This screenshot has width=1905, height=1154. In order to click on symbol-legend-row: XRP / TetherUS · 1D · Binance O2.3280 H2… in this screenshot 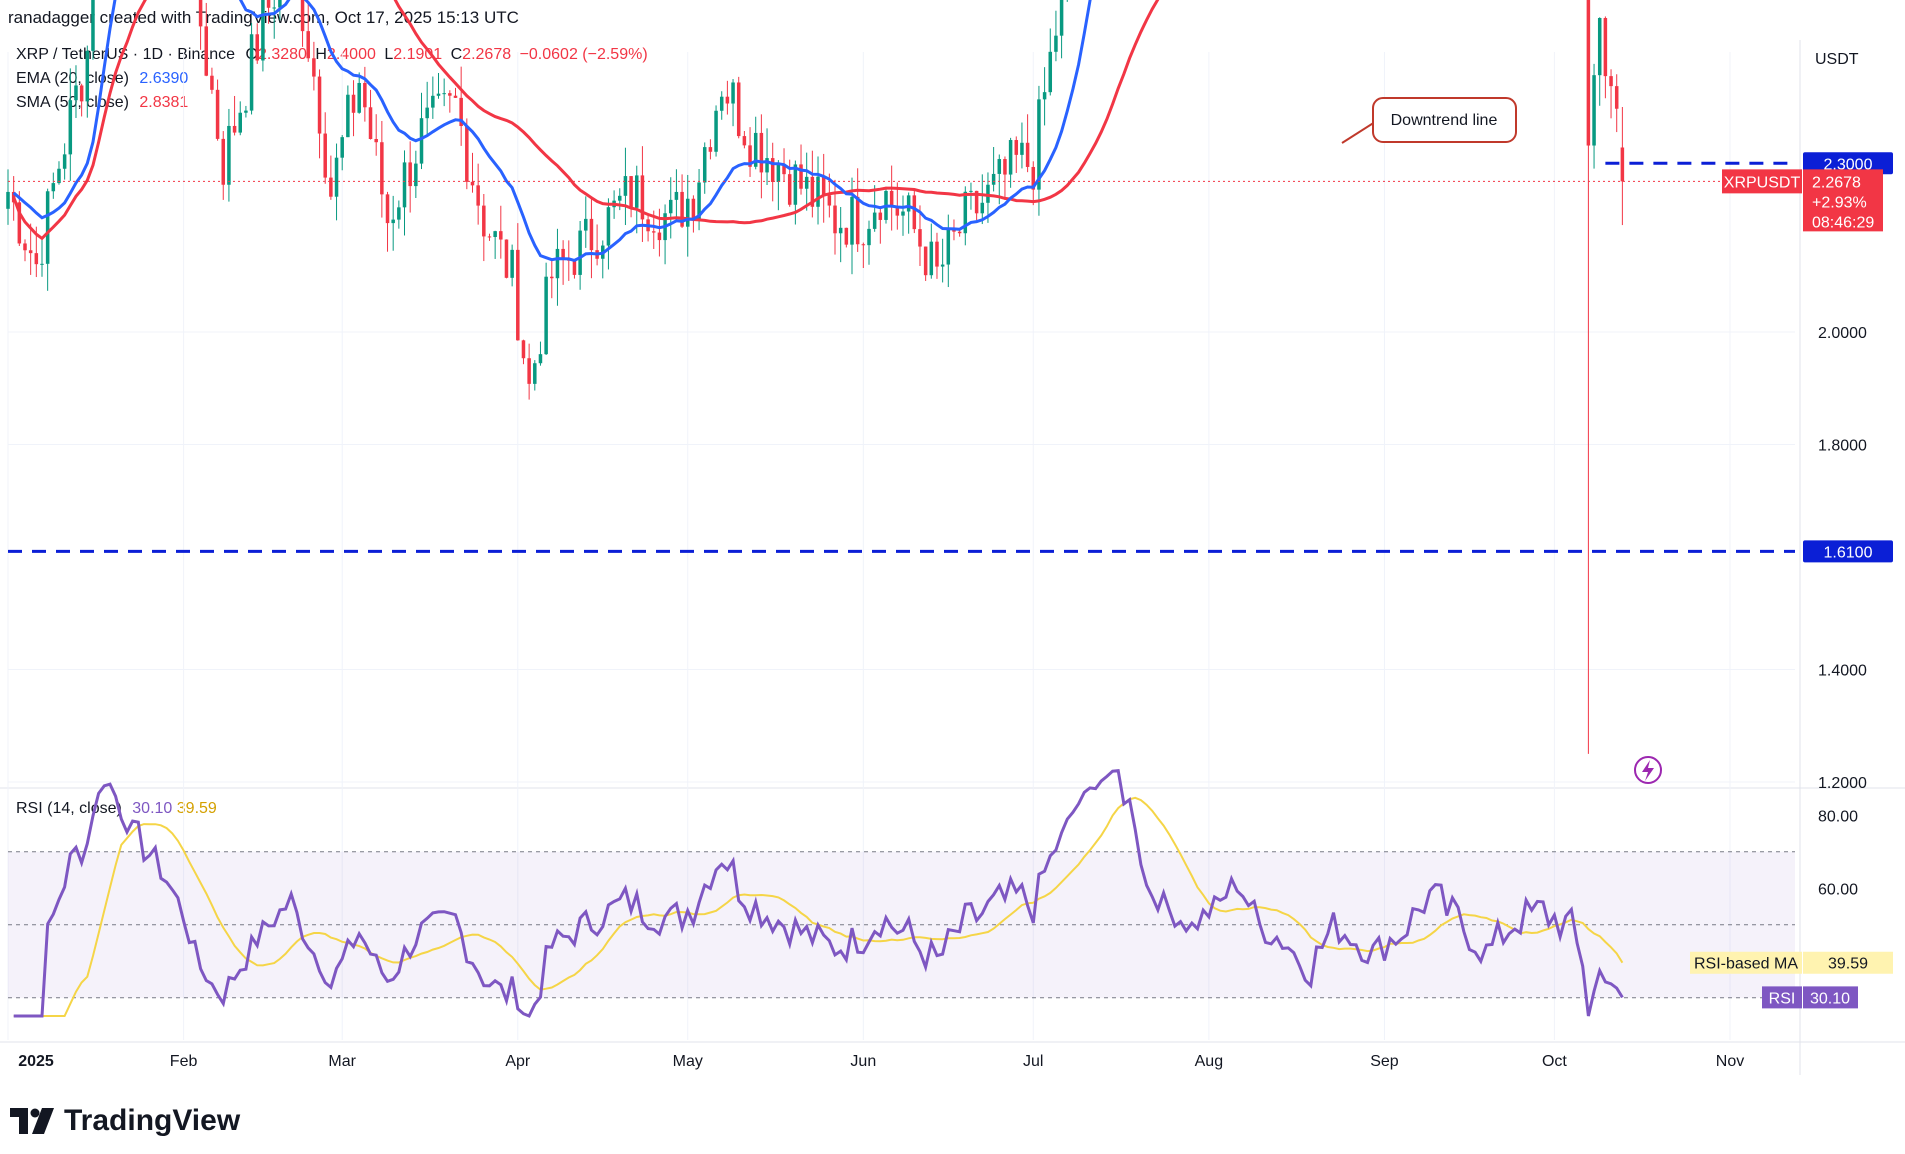, I will do `click(334, 55)`.